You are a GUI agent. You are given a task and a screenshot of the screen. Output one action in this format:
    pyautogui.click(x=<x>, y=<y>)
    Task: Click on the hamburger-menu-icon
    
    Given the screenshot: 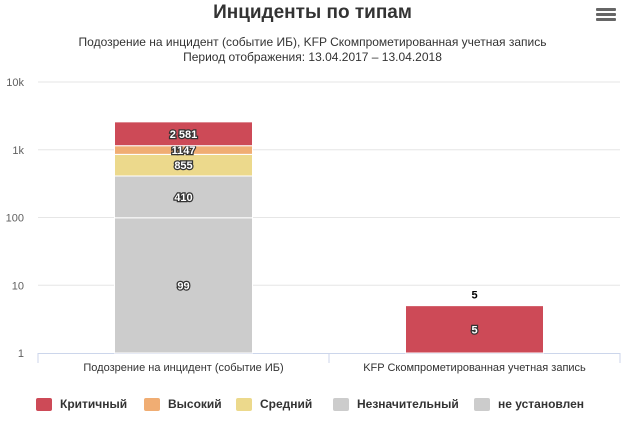 What is the action you would take?
    pyautogui.click(x=606, y=16)
    